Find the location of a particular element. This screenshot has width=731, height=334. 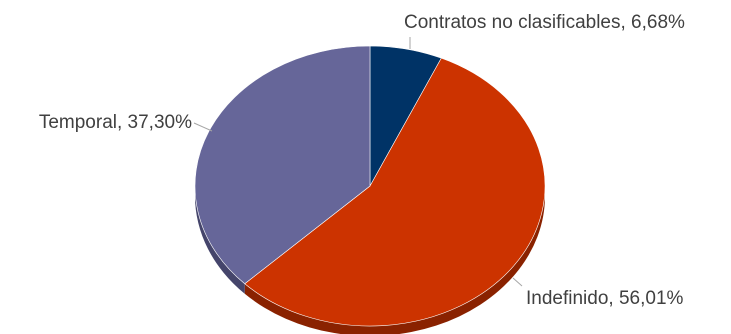

pie-side-temporal is located at coordinates (220, 240).